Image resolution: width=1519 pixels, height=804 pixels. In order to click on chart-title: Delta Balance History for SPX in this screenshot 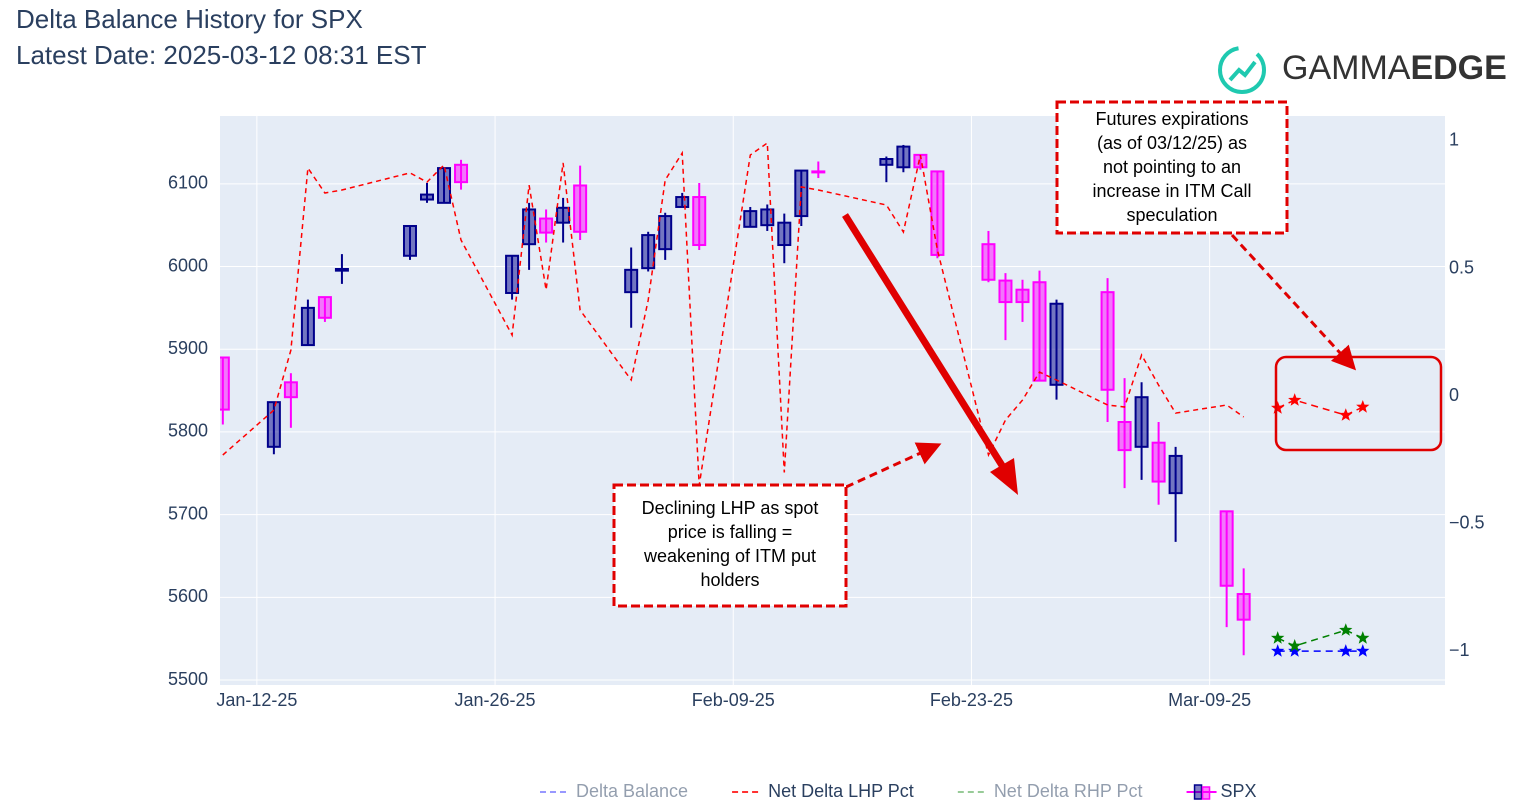, I will do `click(189, 19)`.